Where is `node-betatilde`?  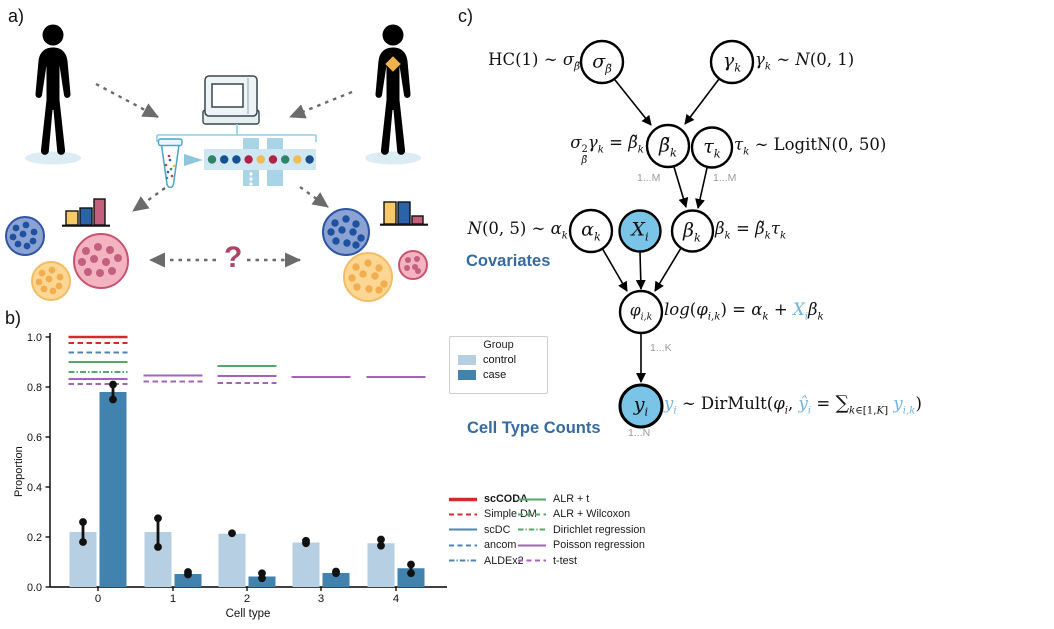 node-betatilde is located at coordinates (668, 146).